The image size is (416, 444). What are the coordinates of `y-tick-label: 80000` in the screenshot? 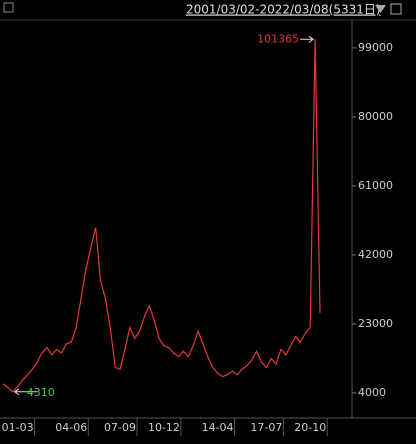 It's located at (375, 116).